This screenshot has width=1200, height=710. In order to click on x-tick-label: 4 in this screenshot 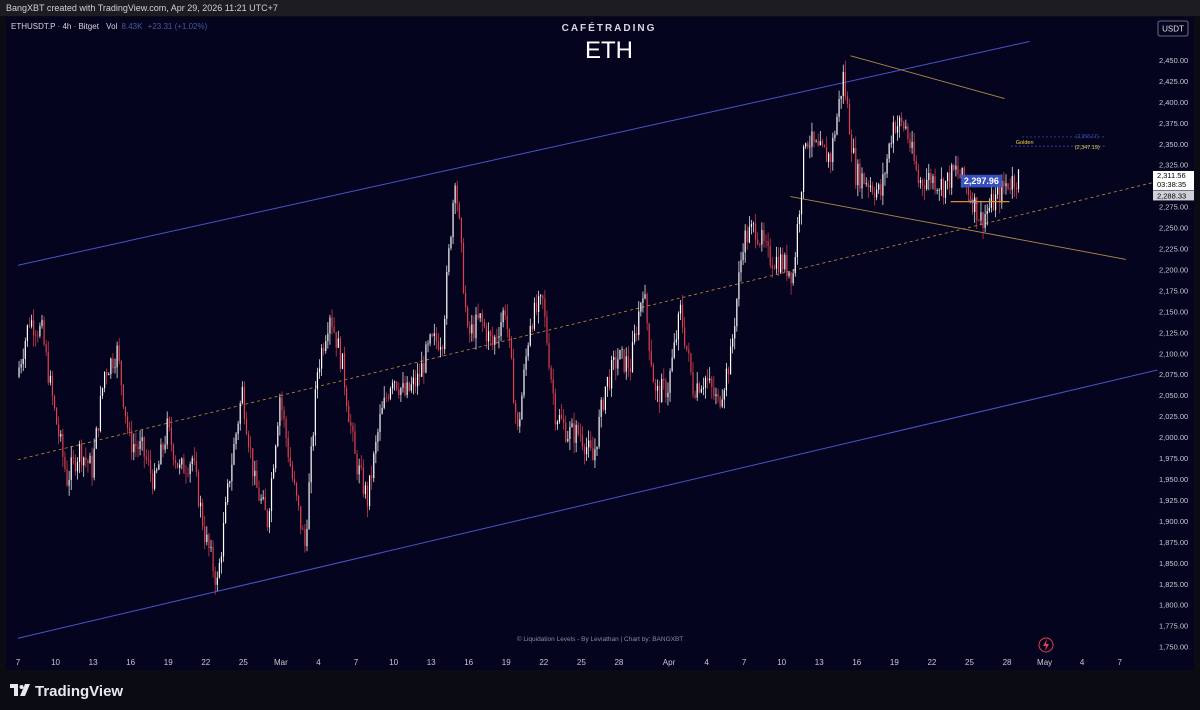, I will do `click(706, 662)`.